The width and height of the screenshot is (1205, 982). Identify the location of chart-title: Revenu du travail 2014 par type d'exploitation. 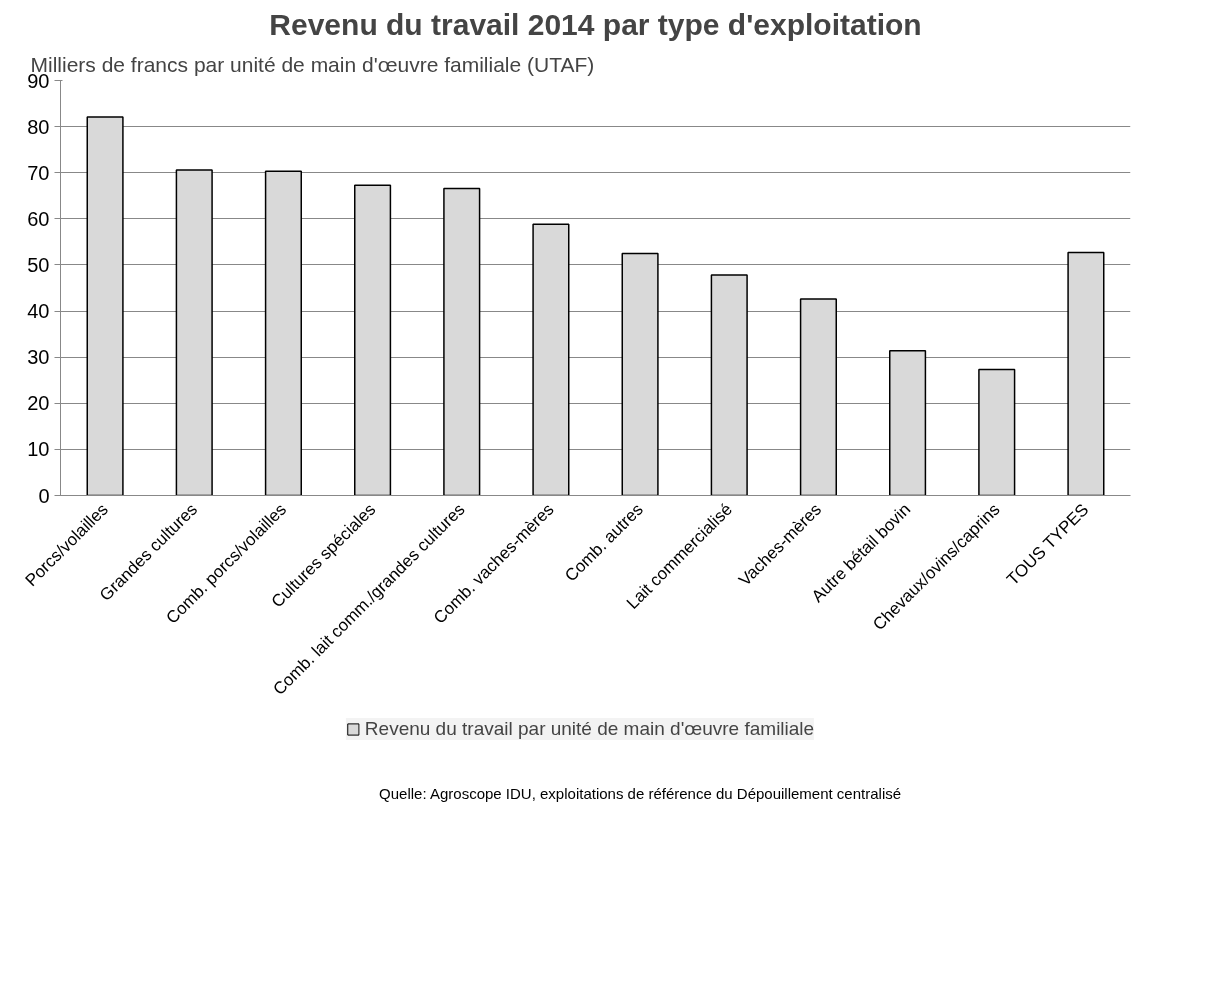
(595, 24).